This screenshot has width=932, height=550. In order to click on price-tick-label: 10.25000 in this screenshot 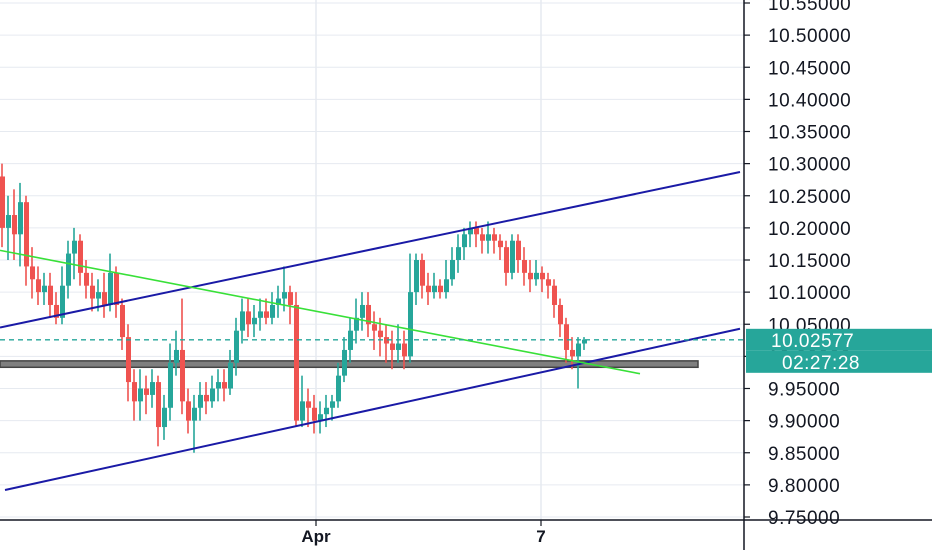, I will do `click(809, 197)`.